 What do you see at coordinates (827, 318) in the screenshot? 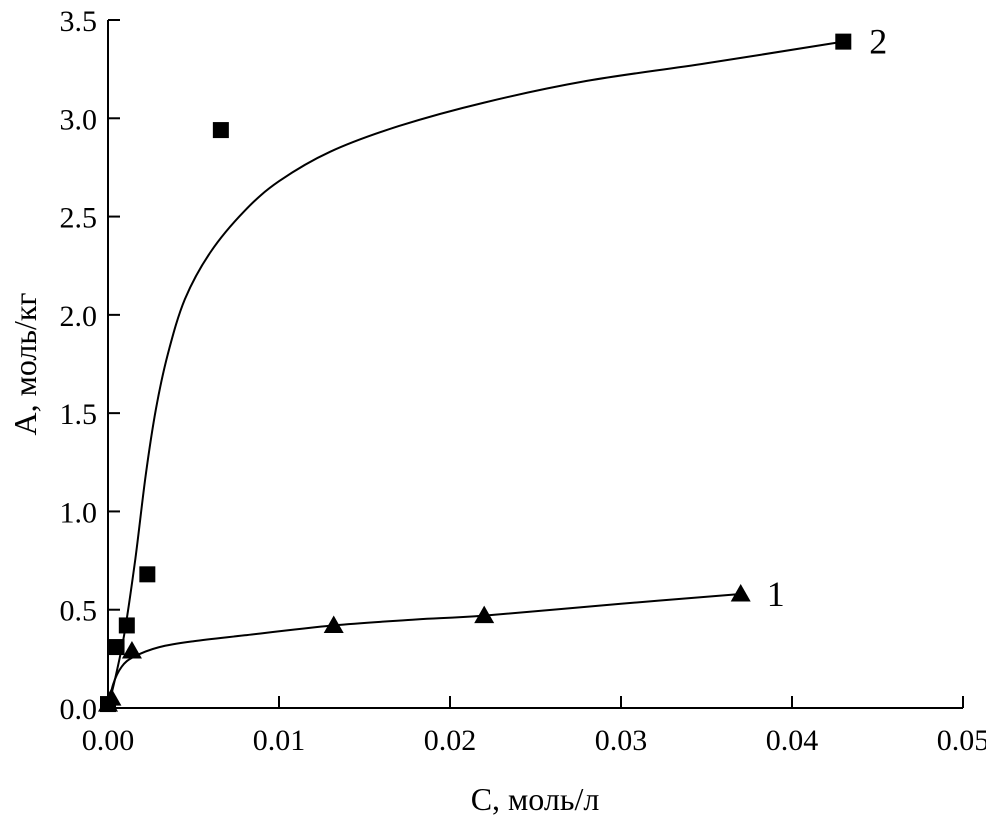
I see `series-labels: 12` at bounding box center [827, 318].